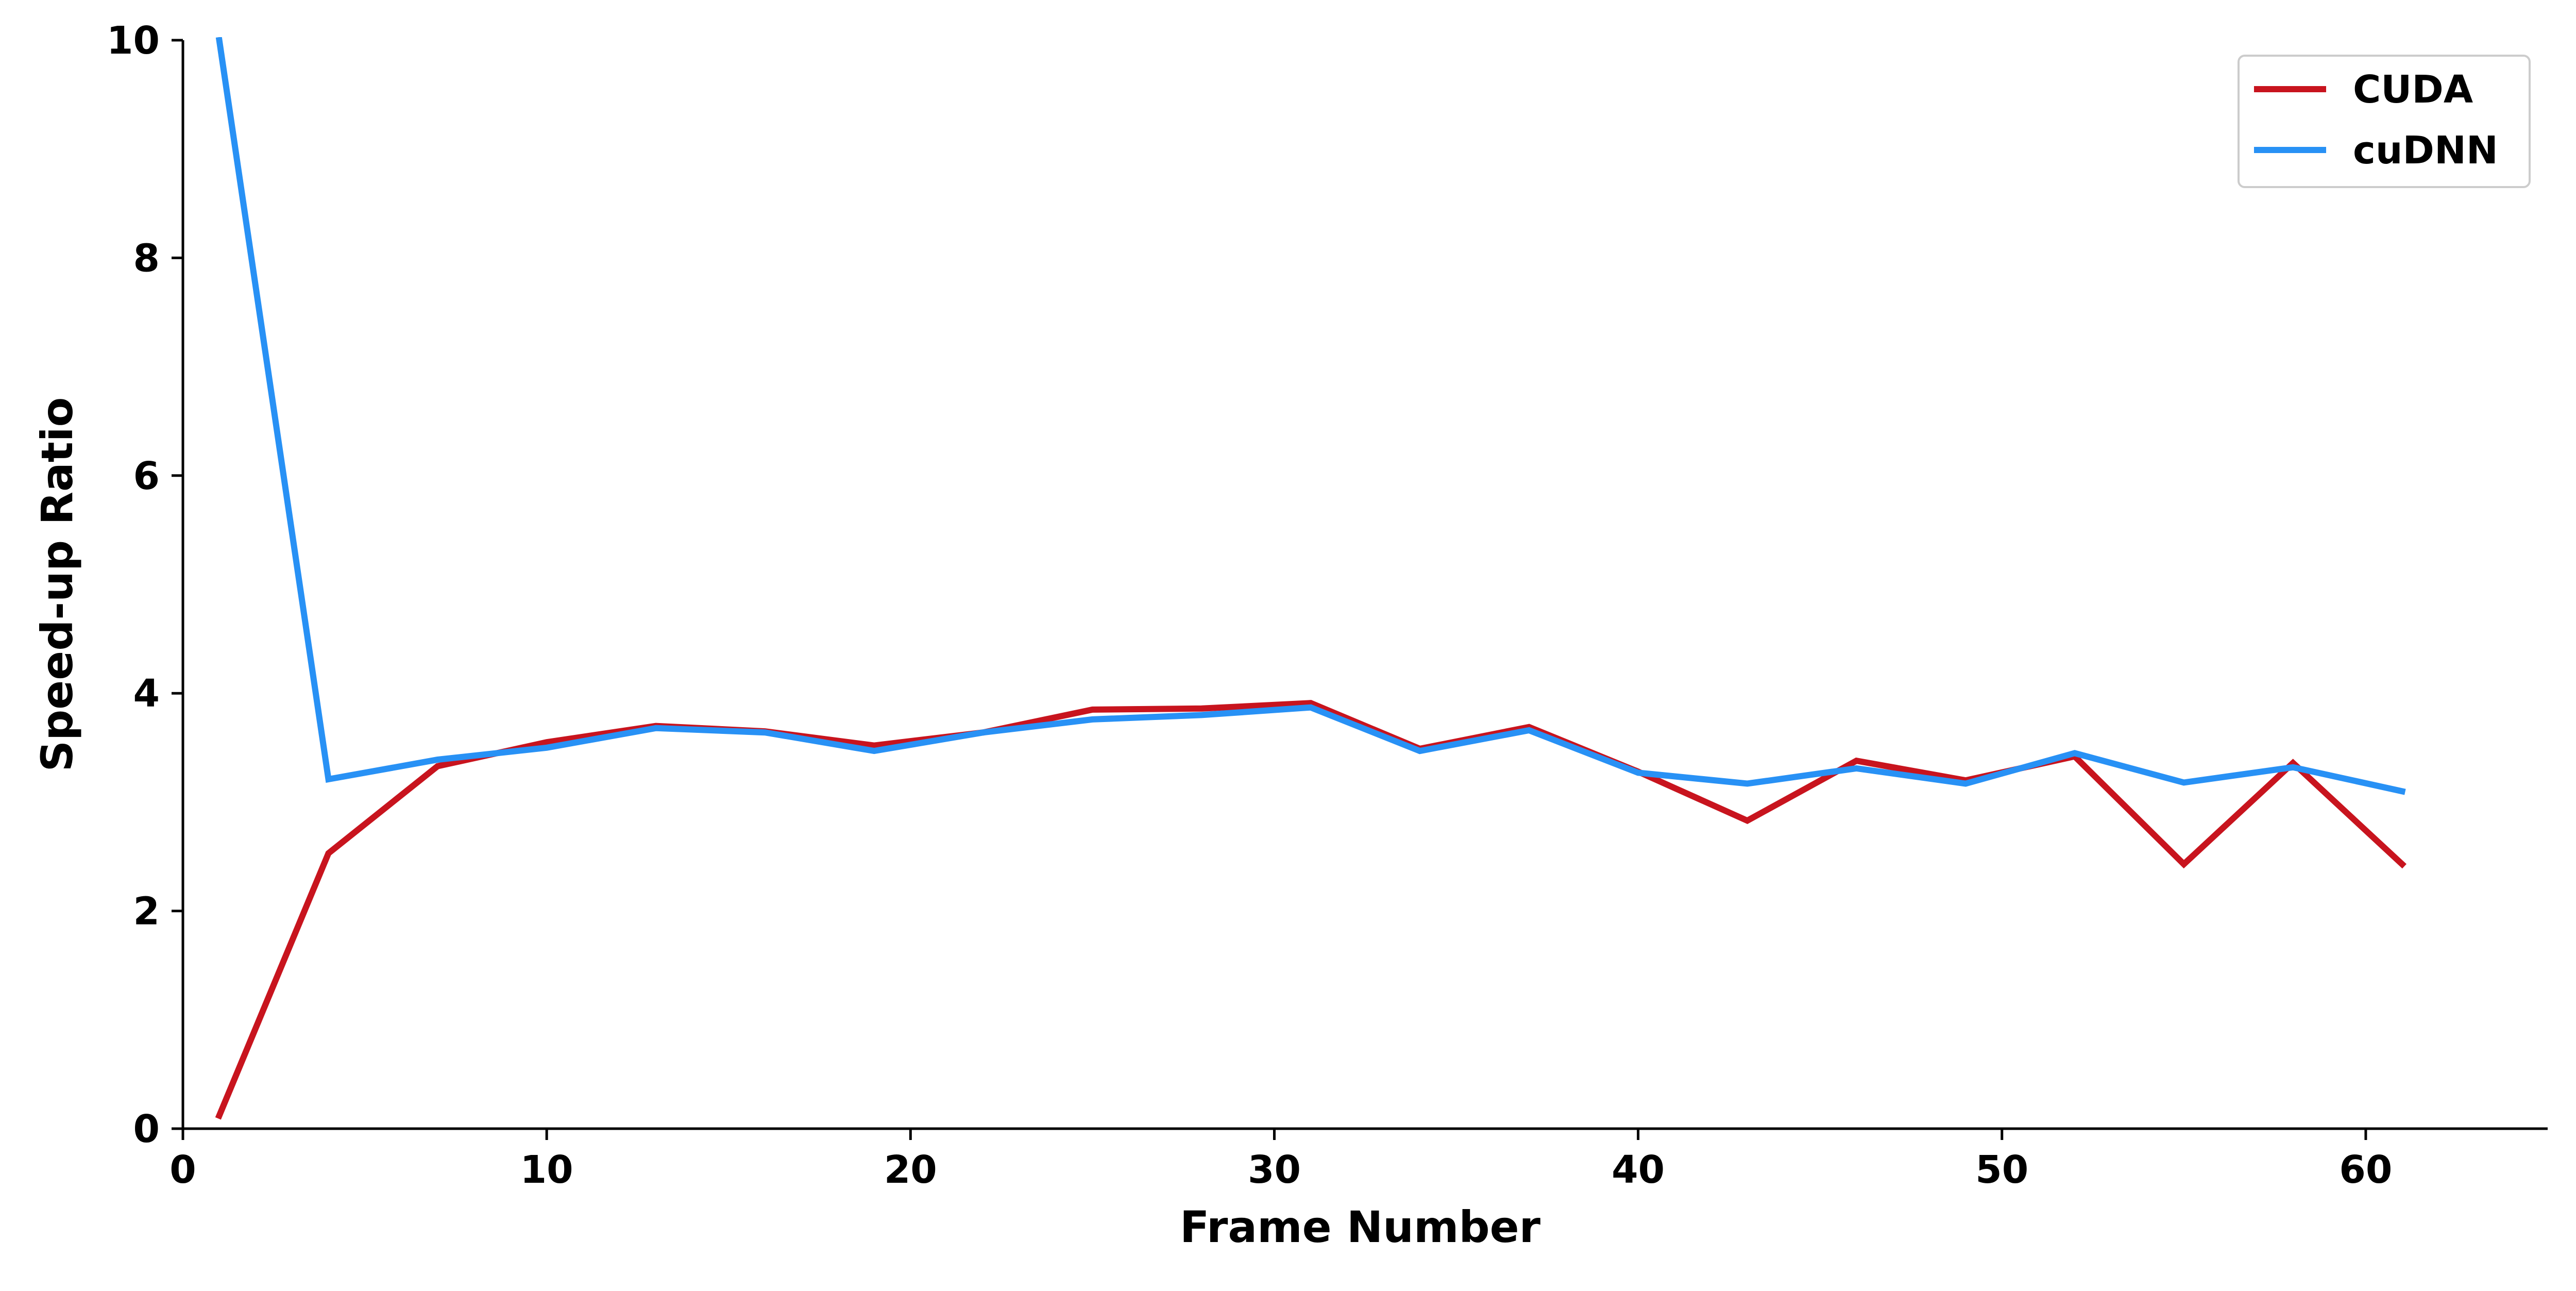  Describe the element at coordinates (146, 912) in the screenshot. I see `y-tick-label: 2` at that location.